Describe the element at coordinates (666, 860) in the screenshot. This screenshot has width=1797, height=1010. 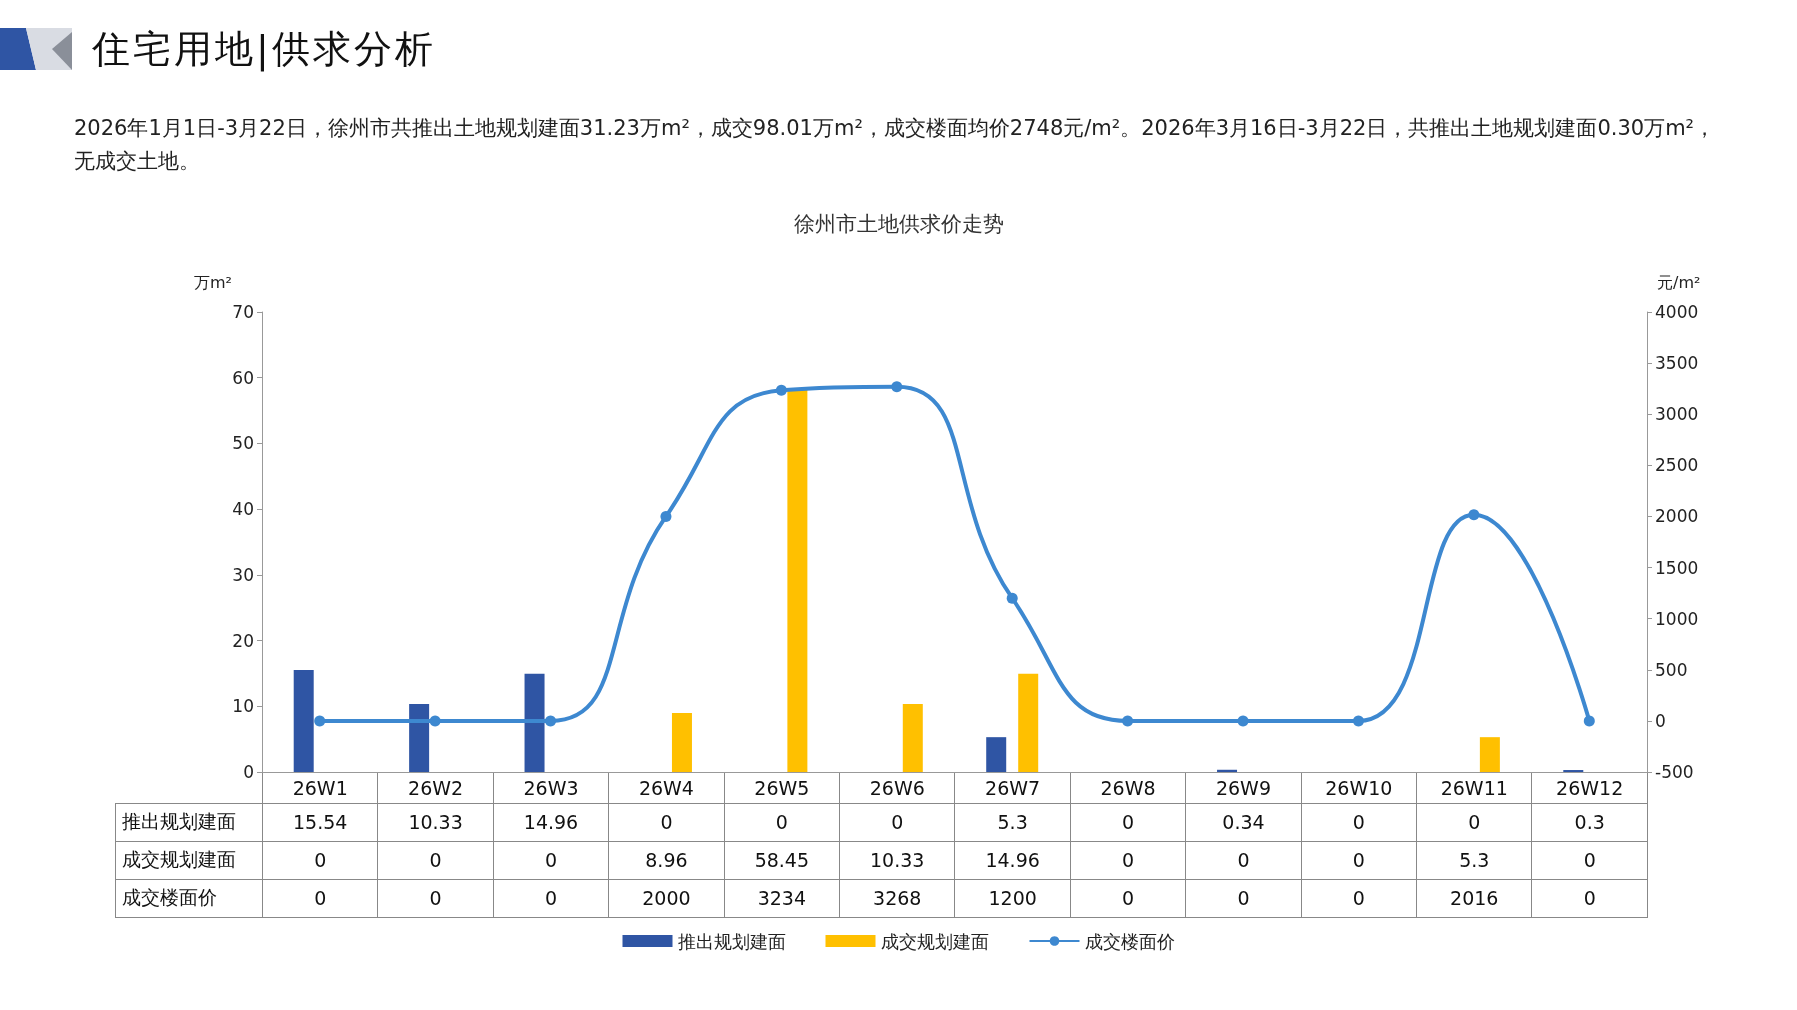
I see `data-label: 8.96` at that location.